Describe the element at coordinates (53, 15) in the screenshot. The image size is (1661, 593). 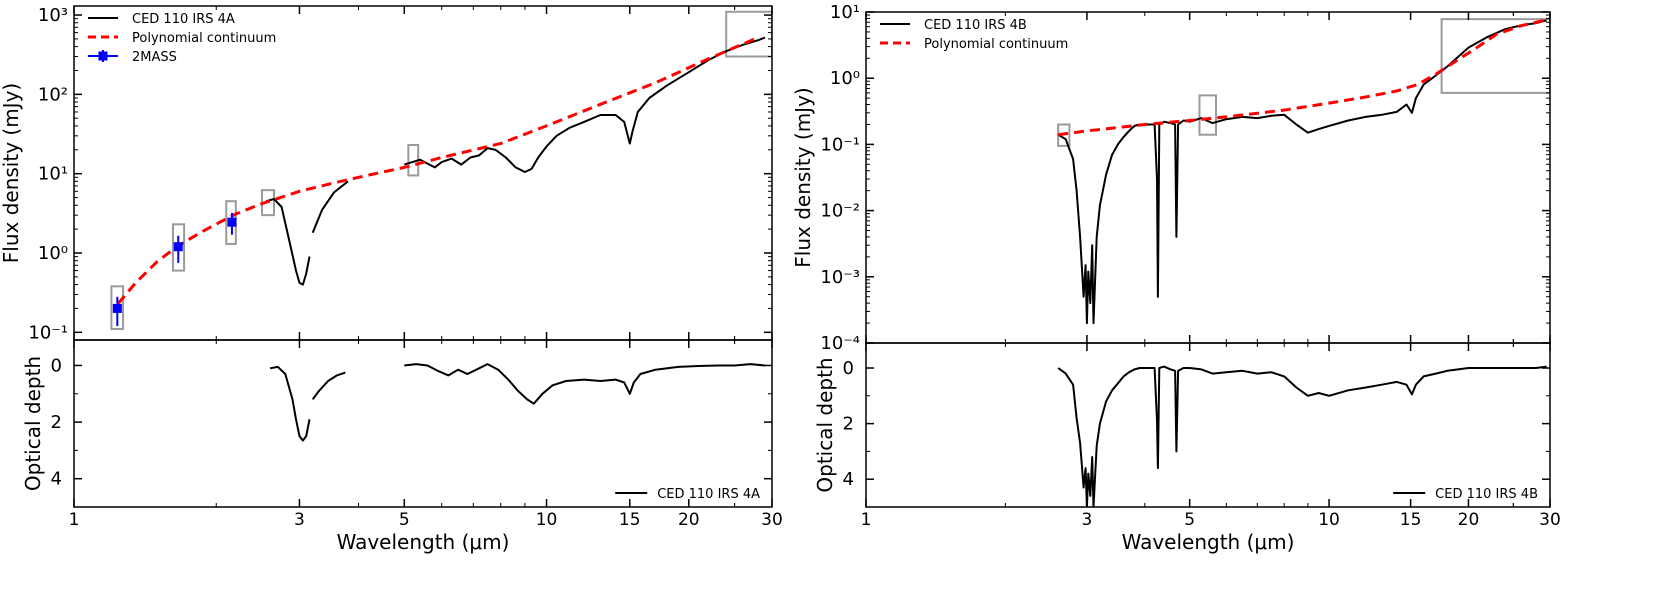
I see `y-tick-label: 10³` at that location.